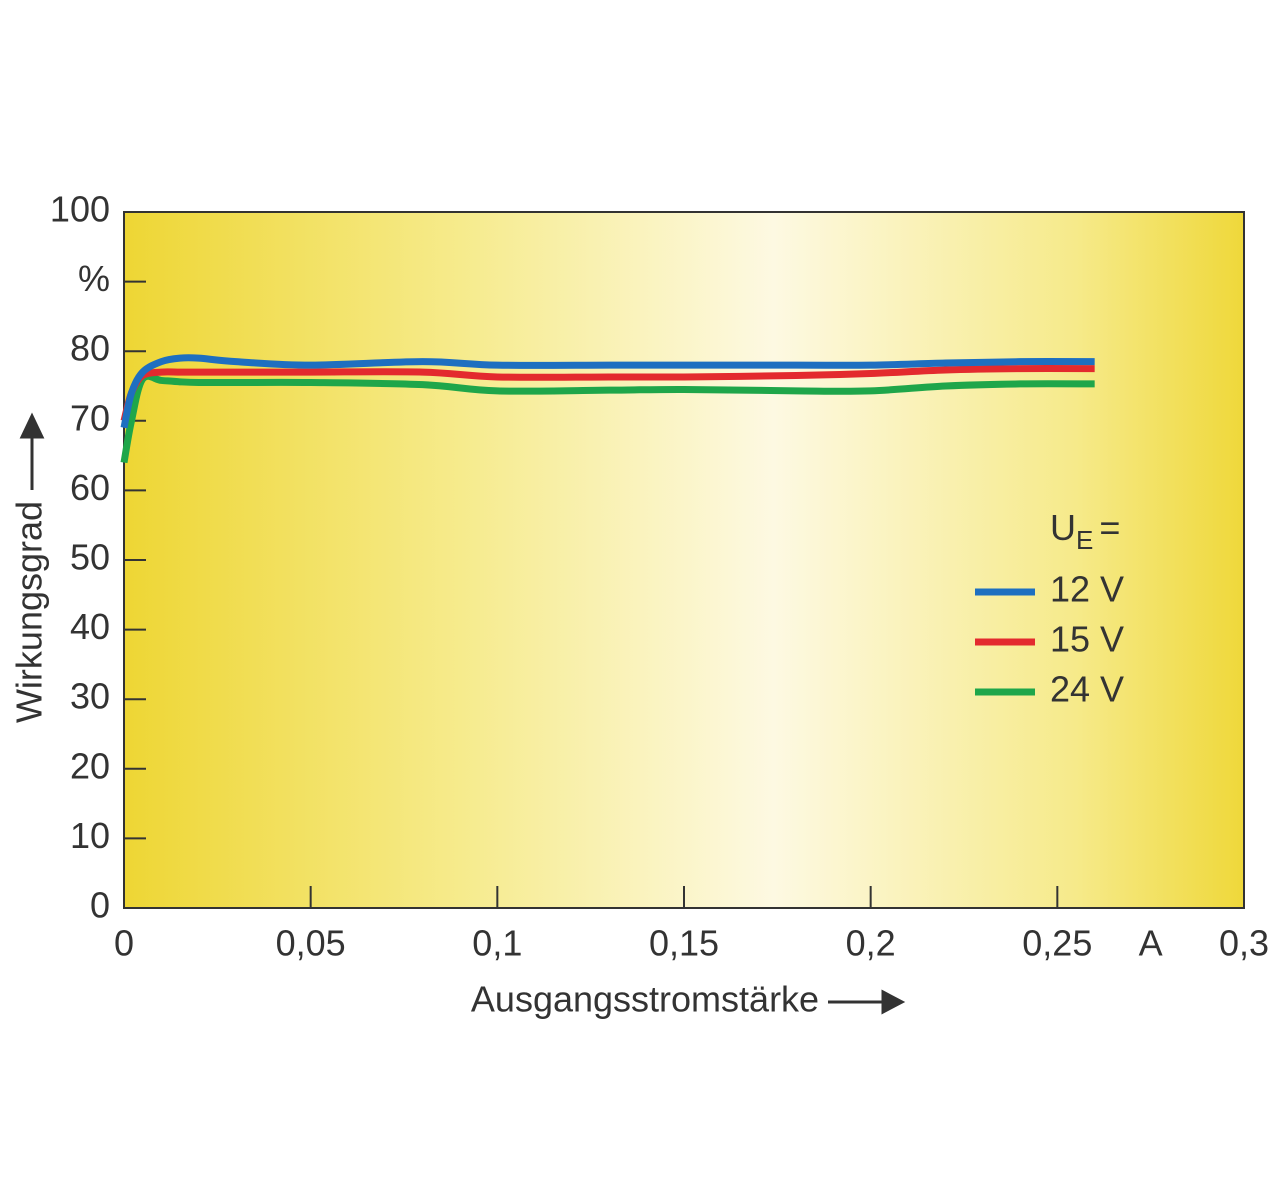 This screenshot has width=1280, height=1190. I want to click on x-tick-label: 0,15, so click(684, 943).